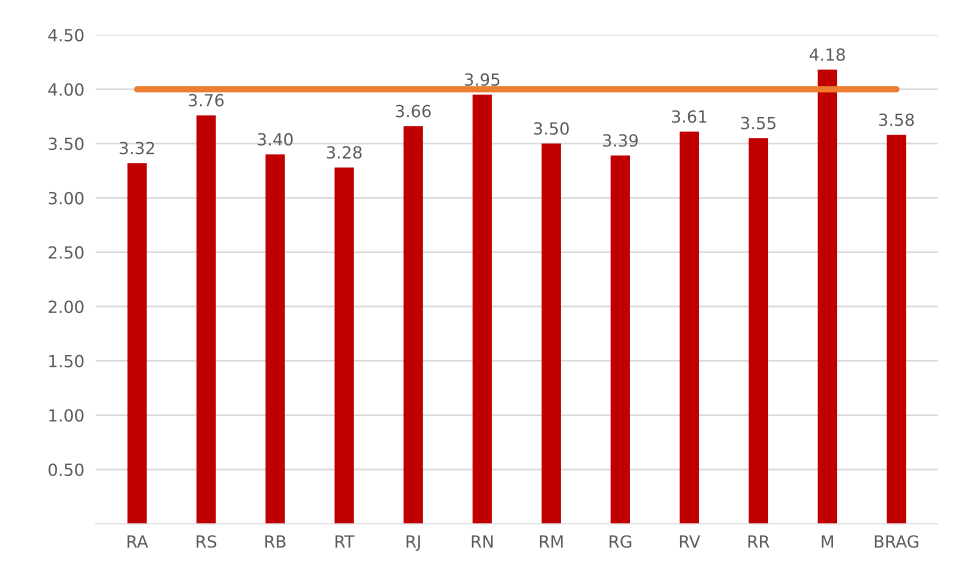  I want to click on x-tick-label: BRAG, so click(896, 541).